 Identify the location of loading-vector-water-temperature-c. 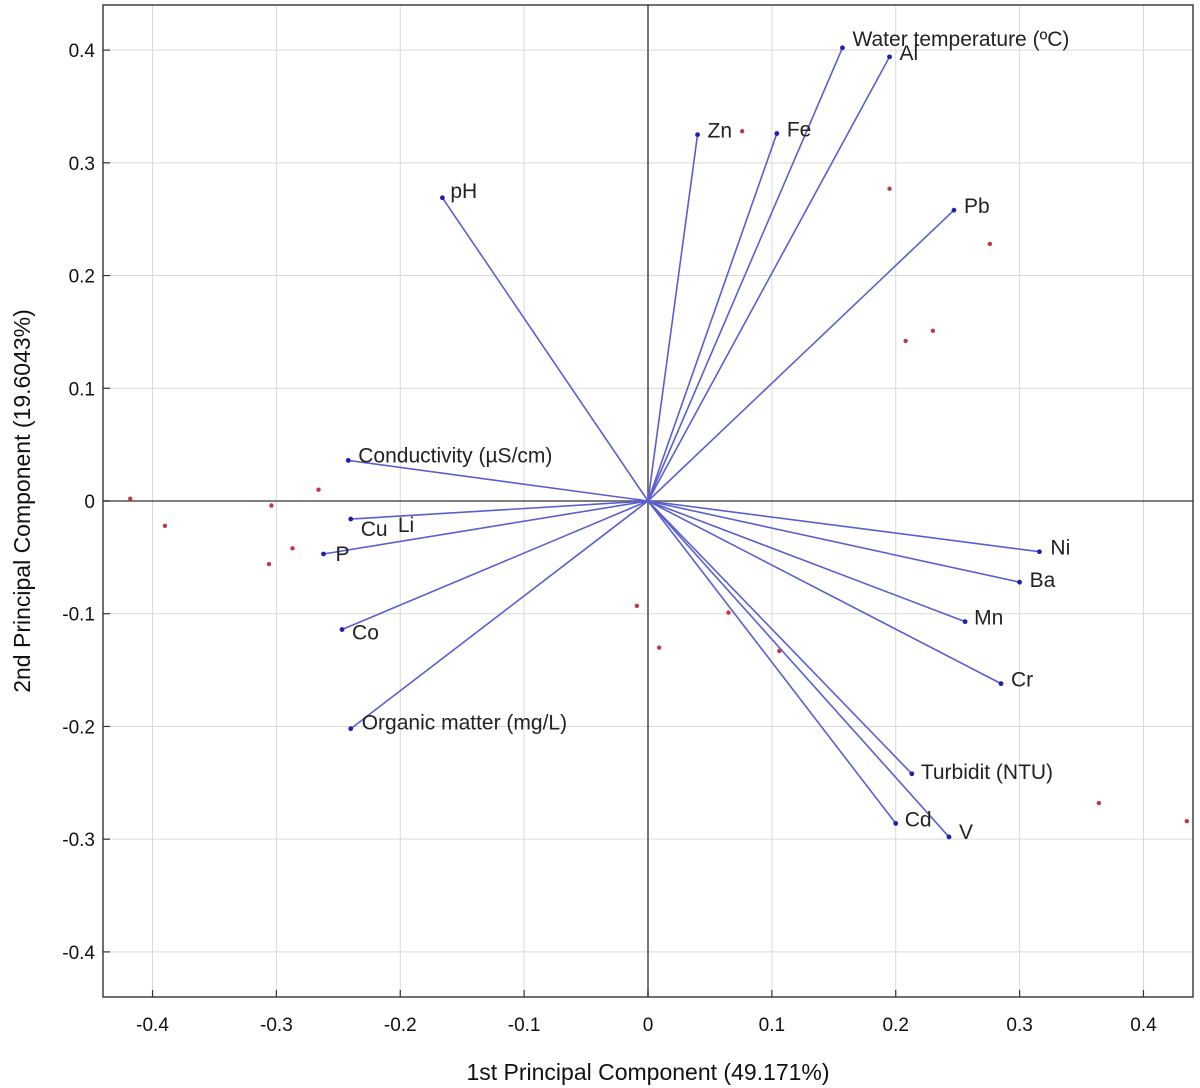
(745, 274).